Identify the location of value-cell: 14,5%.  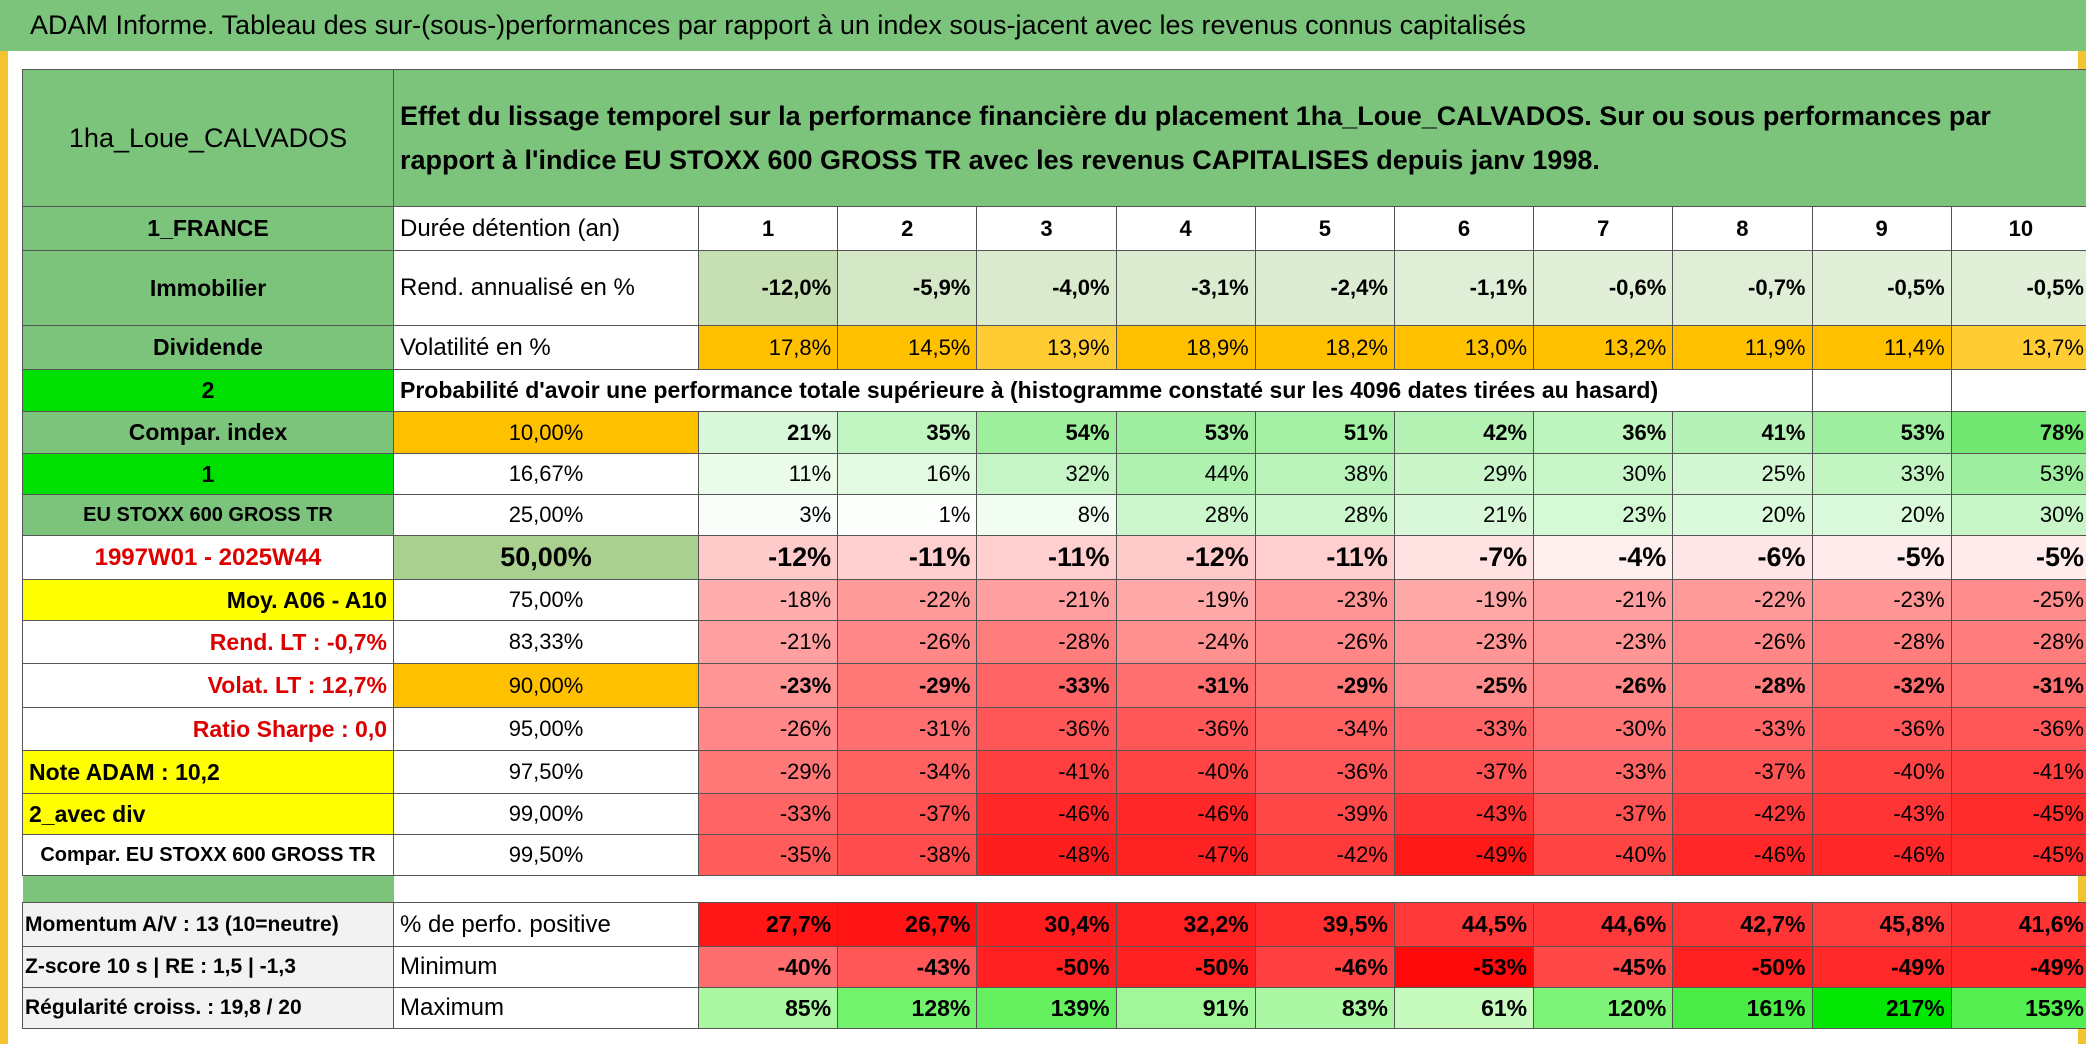
(907, 347).